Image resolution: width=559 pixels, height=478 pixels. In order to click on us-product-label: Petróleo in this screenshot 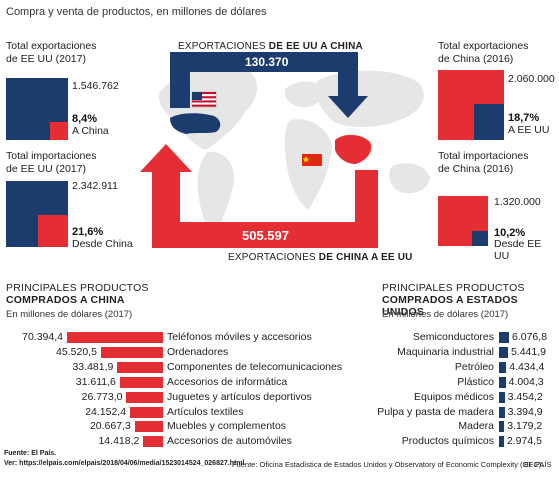, I will do `click(474, 366)`.